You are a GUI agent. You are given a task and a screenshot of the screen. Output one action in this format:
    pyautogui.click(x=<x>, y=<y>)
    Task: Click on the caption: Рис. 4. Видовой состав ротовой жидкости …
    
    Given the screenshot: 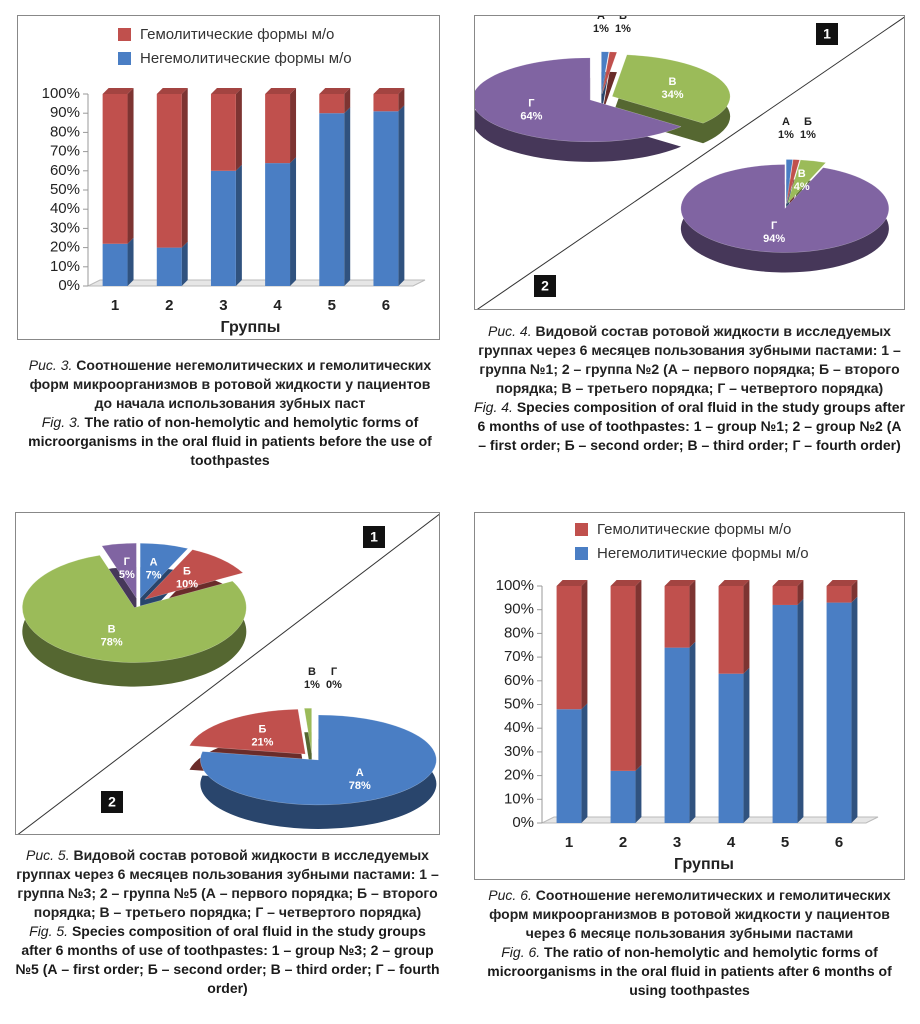 What is the action you would take?
    pyautogui.click(x=689, y=388)
    